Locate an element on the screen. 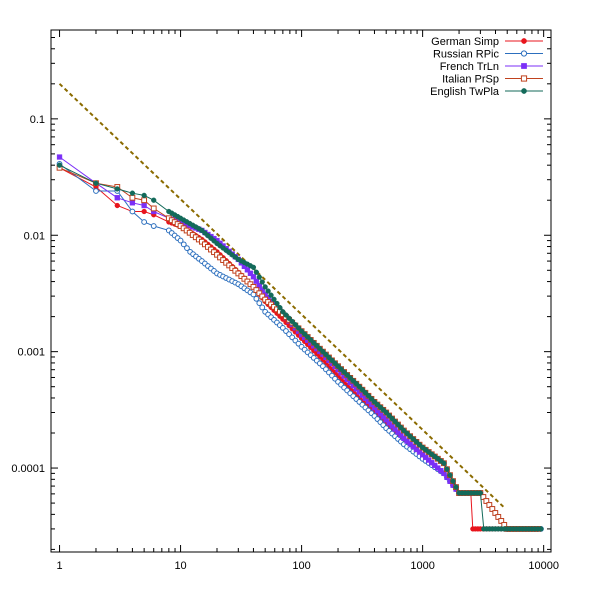  legend-label: English TwPla is located at coordinates (465, 92).